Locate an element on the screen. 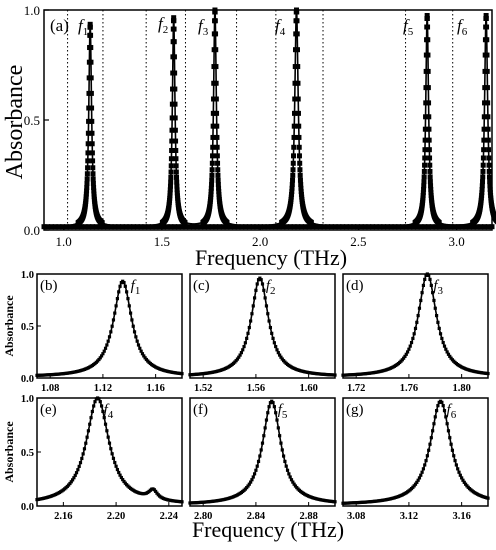  x-tick-label: 3.16 is located at coordinates (461, 516).